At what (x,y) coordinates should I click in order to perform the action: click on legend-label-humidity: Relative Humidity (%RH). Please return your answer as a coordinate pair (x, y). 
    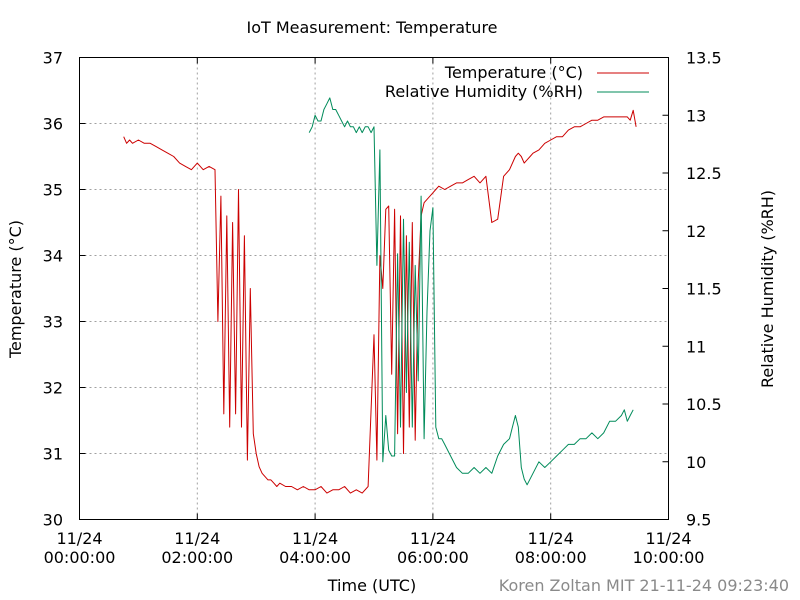
    Looking at the image, I should click on (484, 91).